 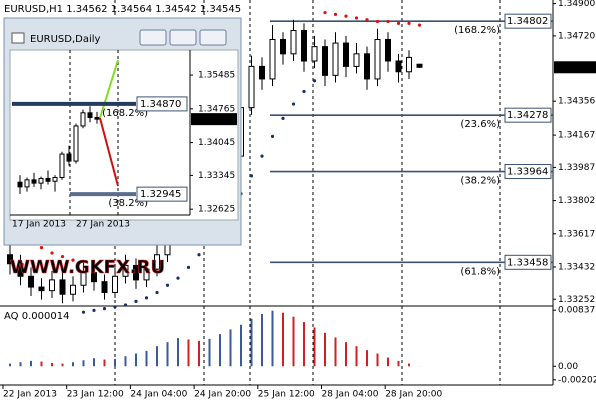 What do you see at coordinates (480, 271) in the screenshot?
I see `fibo-pct: (61.8%)` at bounding box center [480, 271].